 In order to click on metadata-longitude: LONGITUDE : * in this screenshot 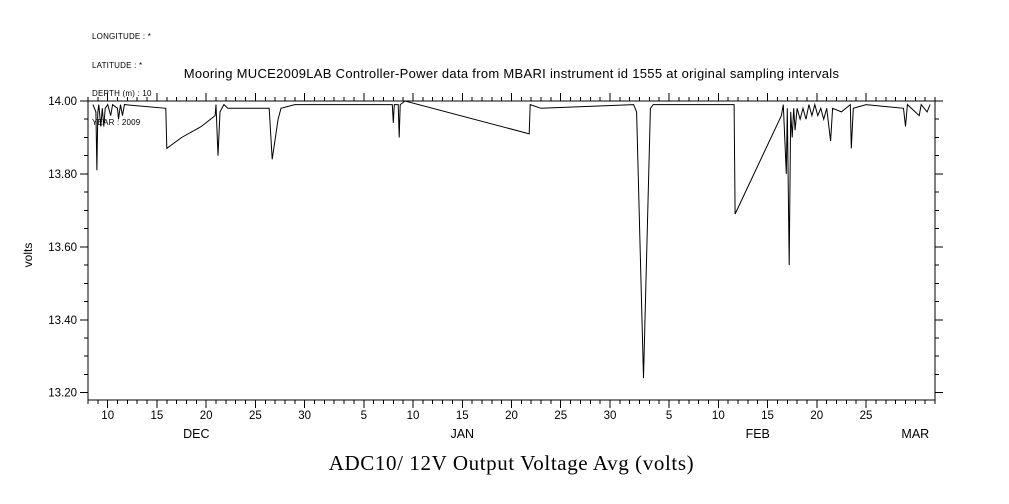, I will do `click(122, 36)`.